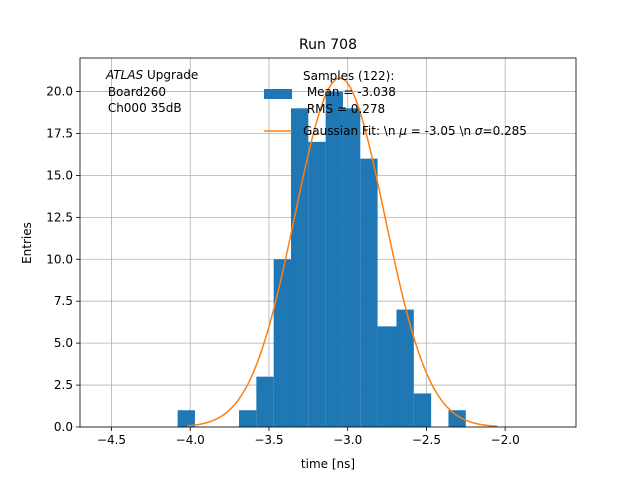 The width and height of the screenshot is (640, 480). Describe the element at coordinates (59, 259) in the screenshot. I see `y-tick-label: 10.0` at that location.